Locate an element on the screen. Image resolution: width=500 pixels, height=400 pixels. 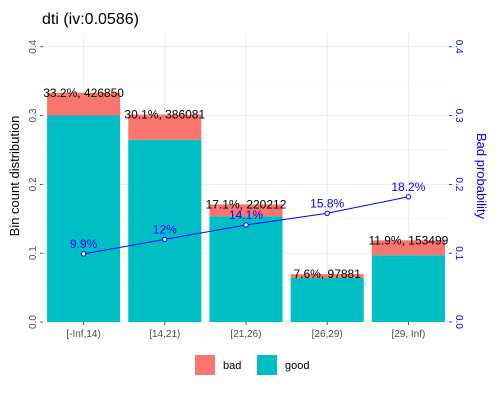
y-tick-label: 0.3 is located at coordinates (33, 115).